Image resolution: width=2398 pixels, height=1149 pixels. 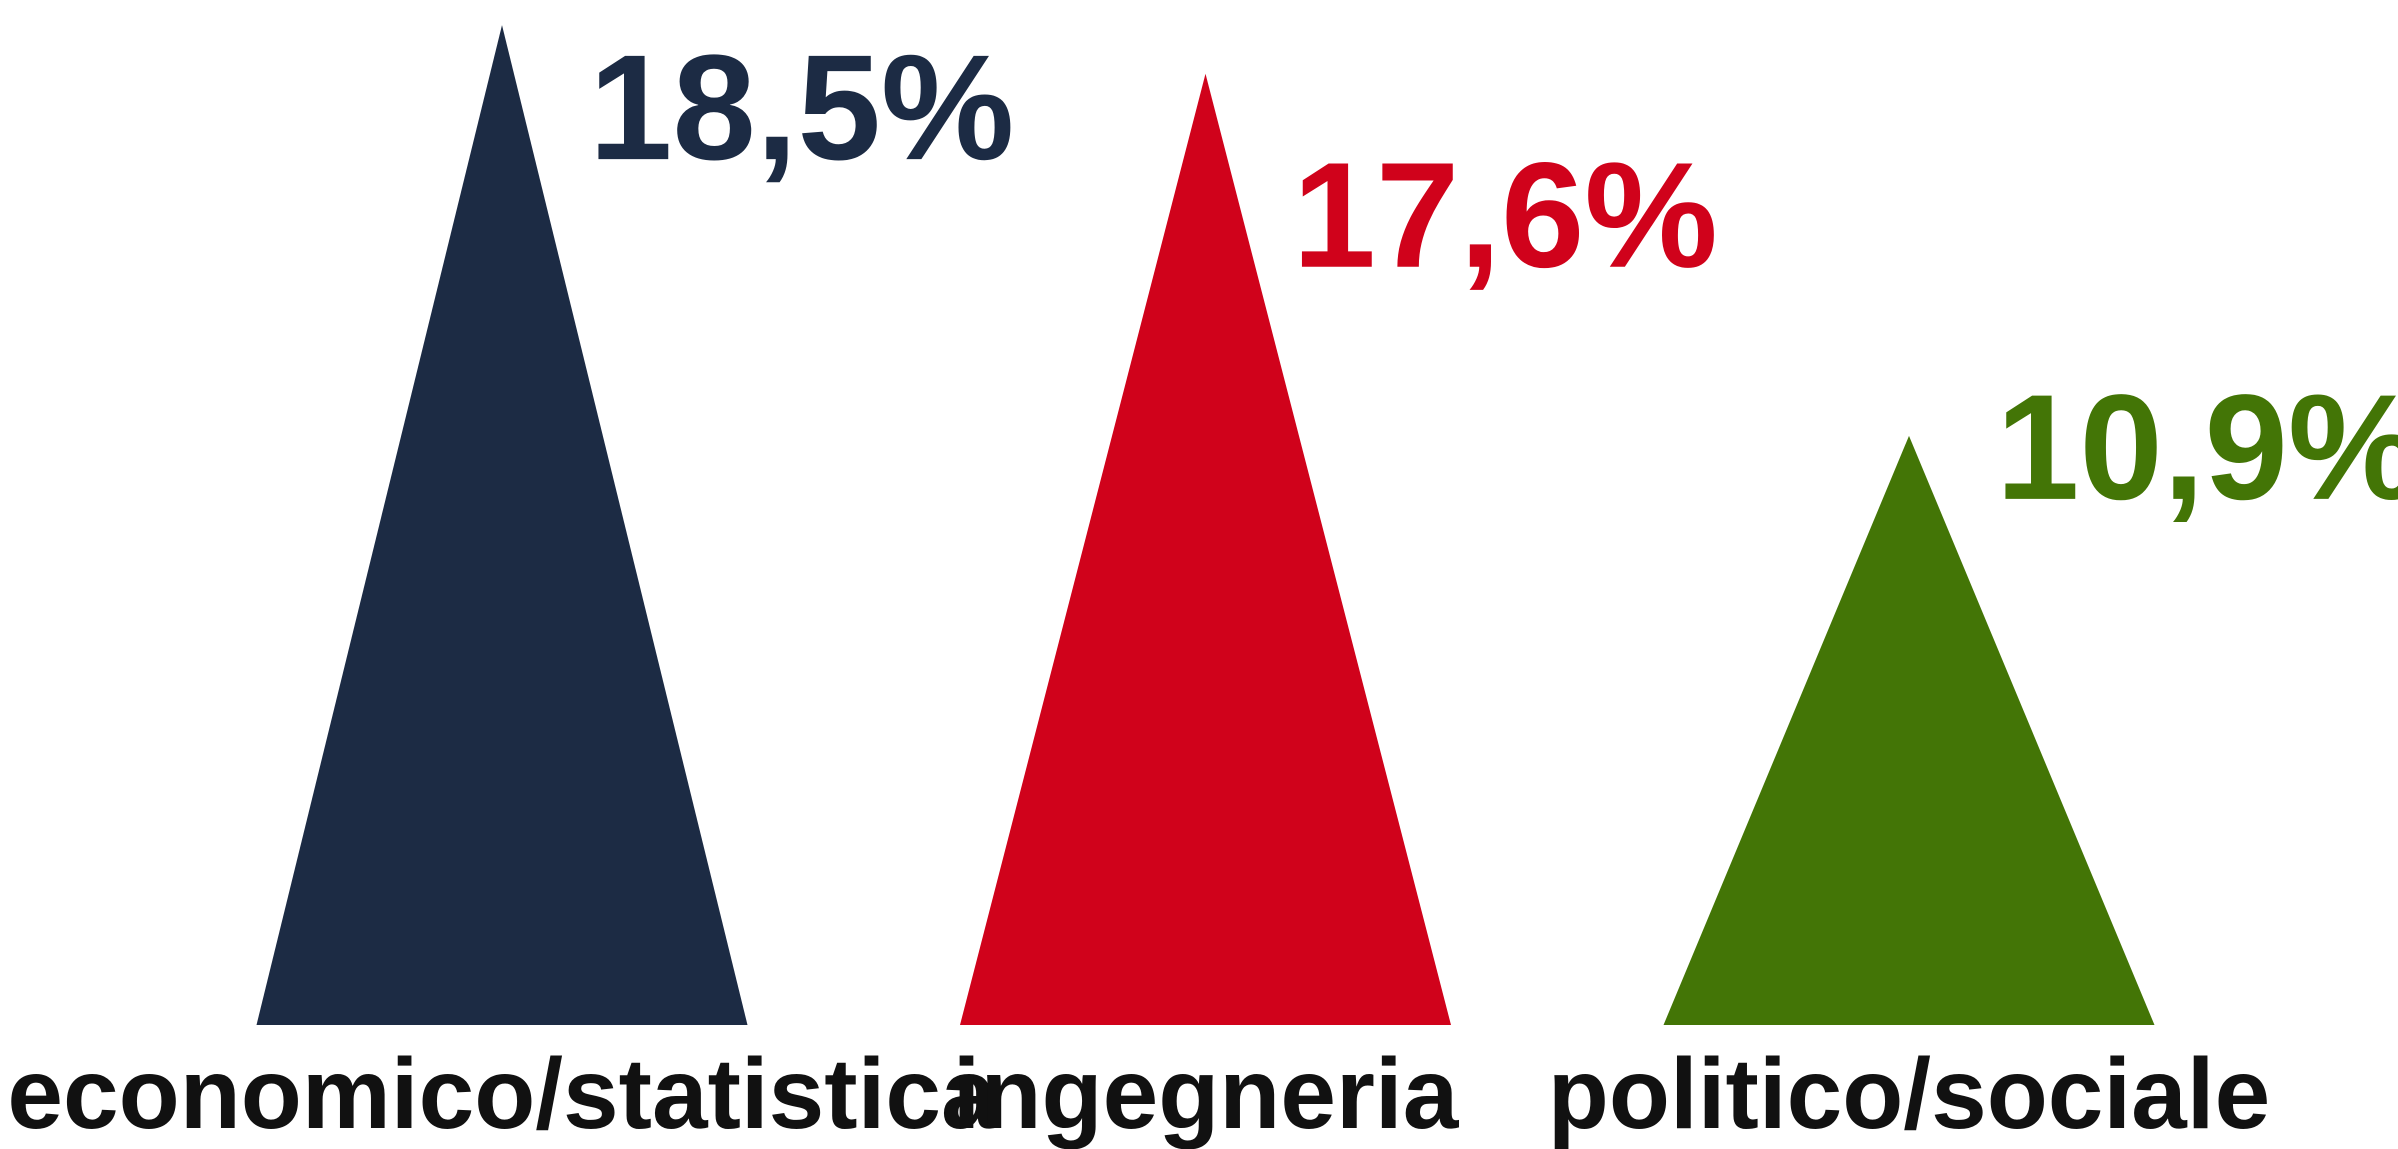 What do you see at coordinates (1909, 730) in the screenshot?
I see `triangle-bar` at bounding box center [1909, 730].